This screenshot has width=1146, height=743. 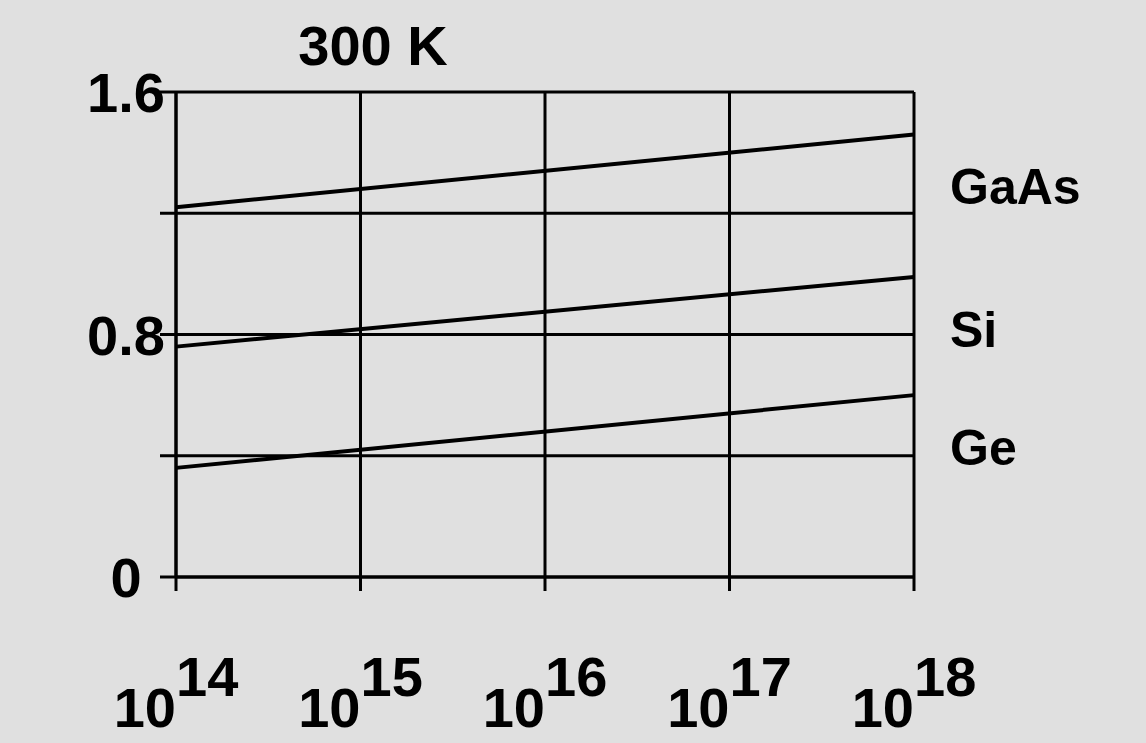 What do you see at coordinates (983, 448) in the screenshot?
I see `series-label: Ge` at bounding box center [983, 448].